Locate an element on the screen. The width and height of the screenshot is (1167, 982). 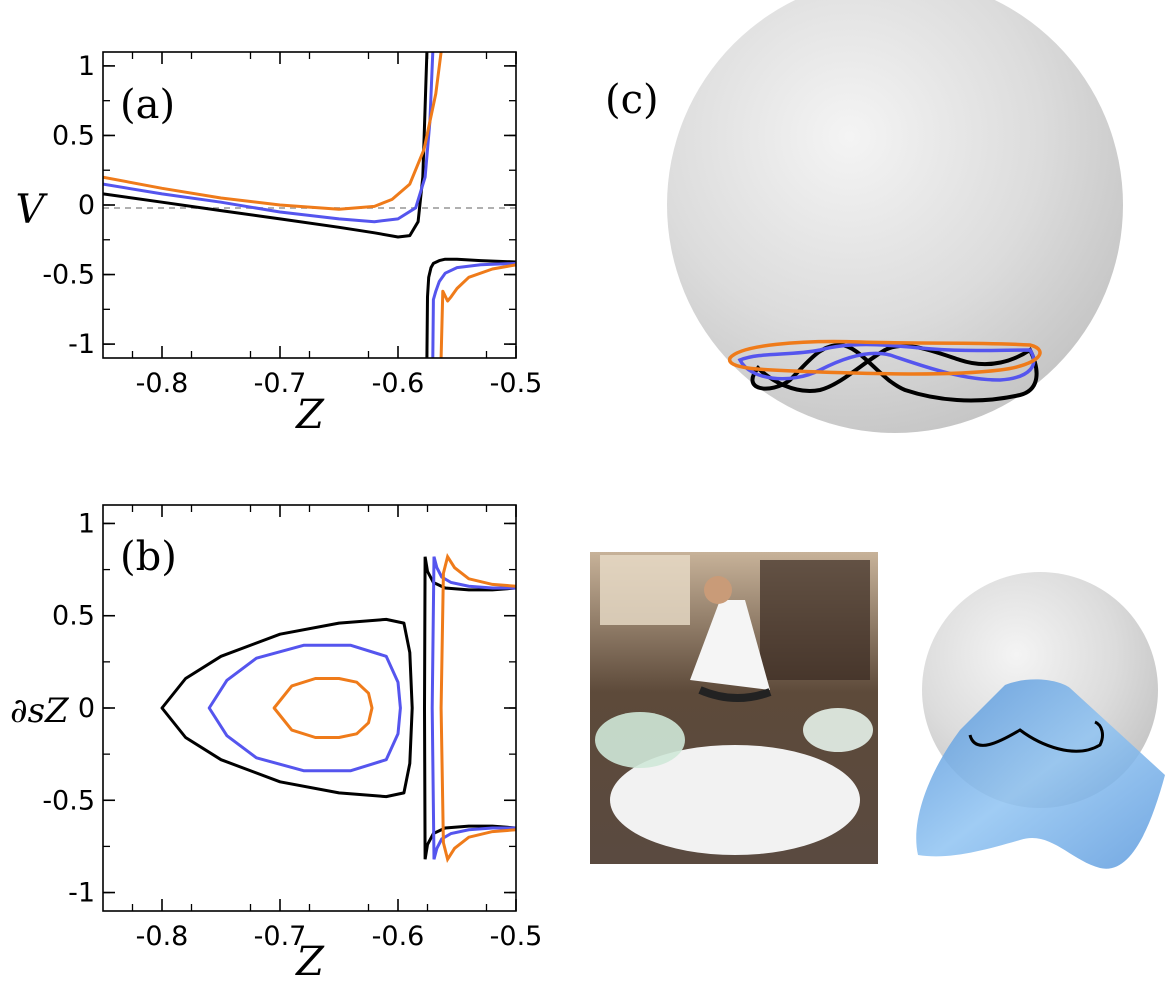
phase-loop-black is located at coordinates (287, 708).